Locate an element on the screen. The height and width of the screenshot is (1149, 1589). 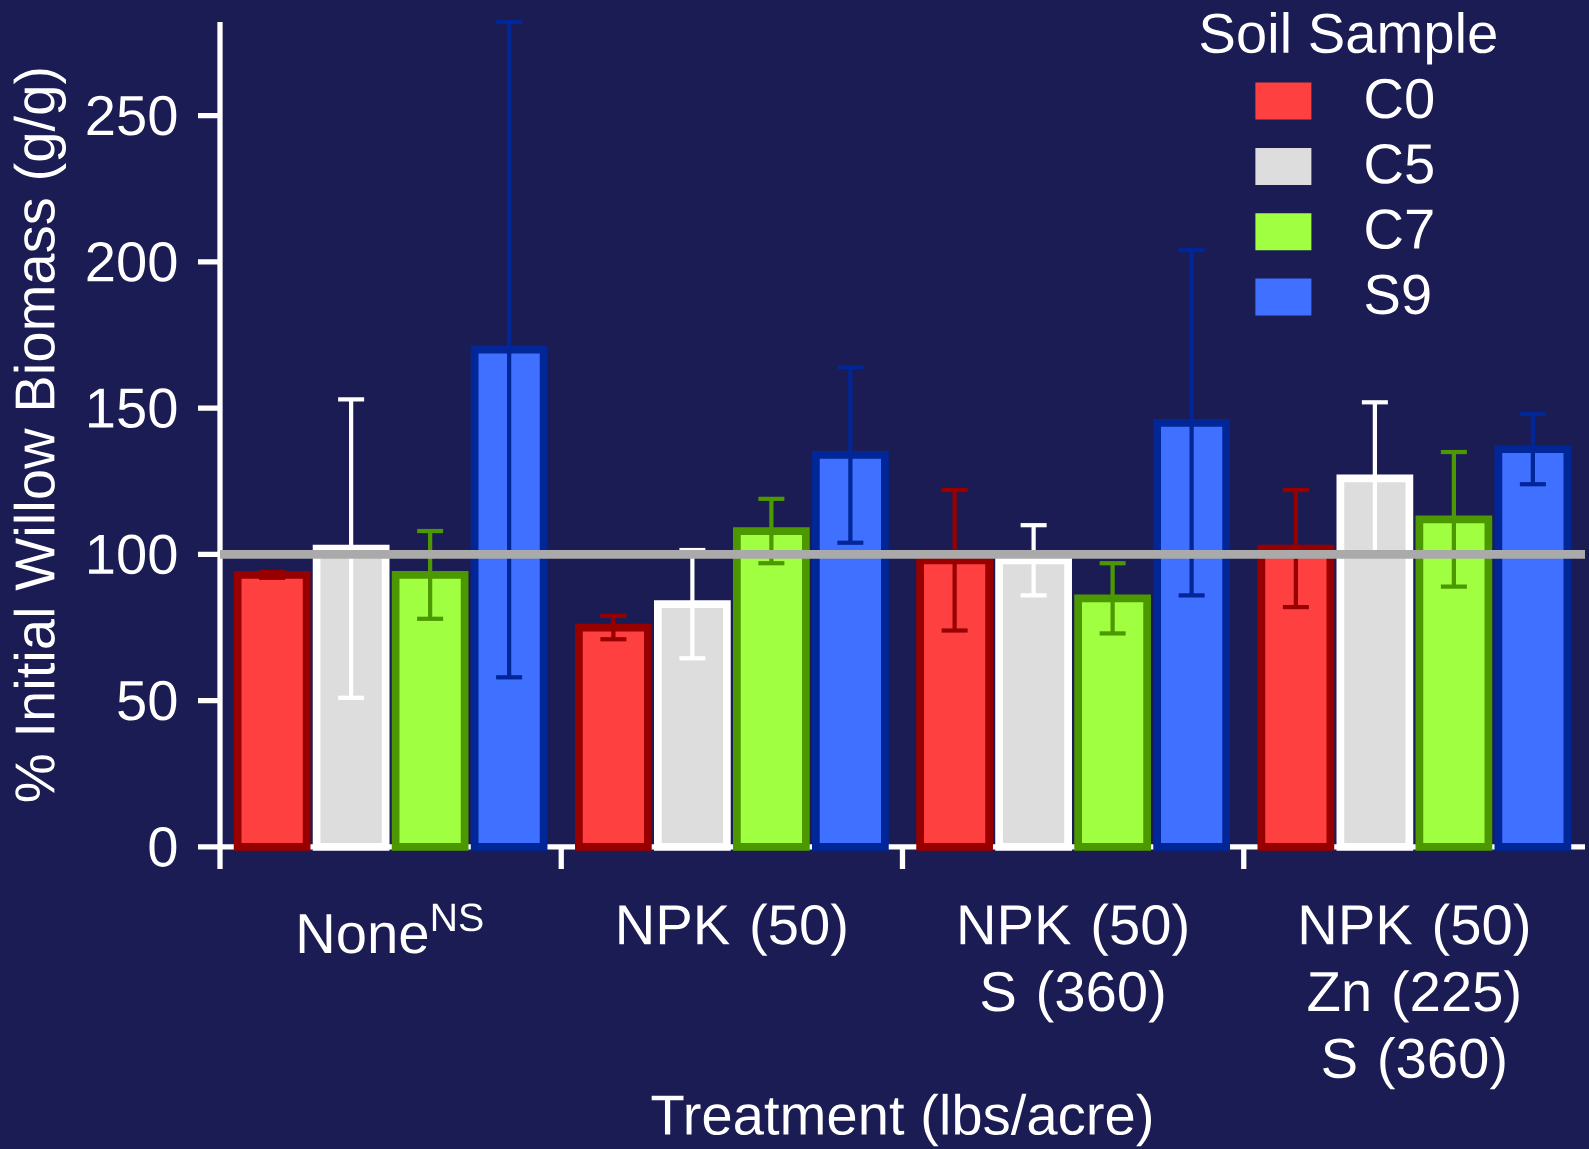
x-axis-title: Treatment (lbs/acre) is located at coordinates (901, 1120).